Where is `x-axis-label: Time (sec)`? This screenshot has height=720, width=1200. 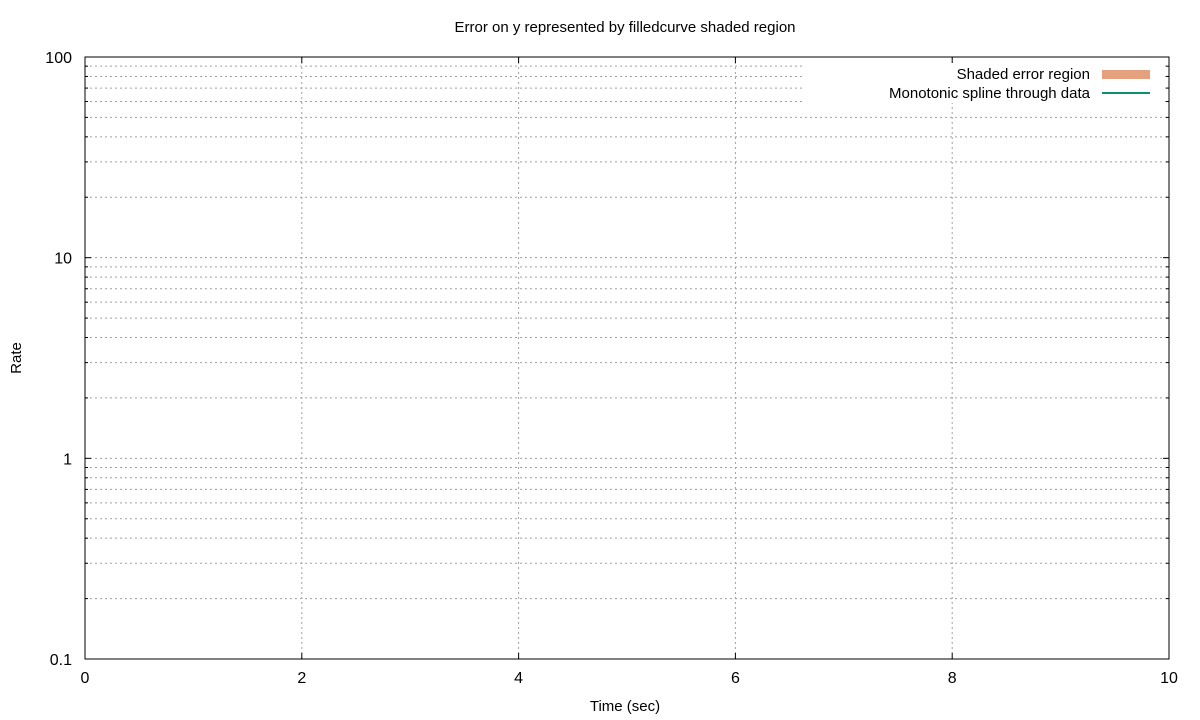 x-axis-label: Time (sec) is located at coordinates (625, 706).